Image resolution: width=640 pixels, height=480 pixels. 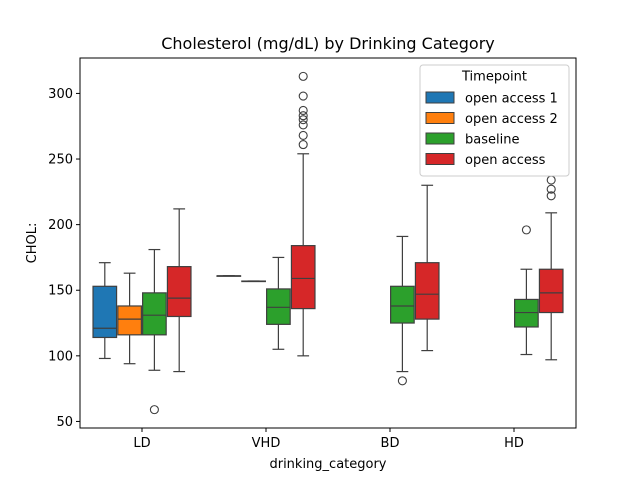 I want to click on legend-frame, so click(x=494, y=120).